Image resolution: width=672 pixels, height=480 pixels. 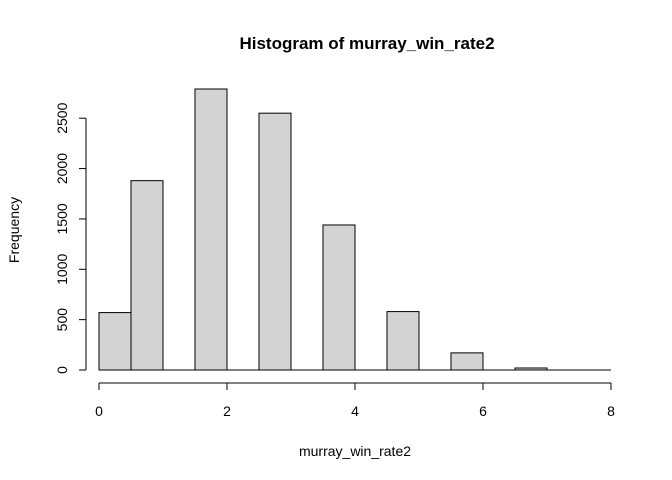 I want to click on y-tick-label-2: 1000, so click(x=62, y=269).